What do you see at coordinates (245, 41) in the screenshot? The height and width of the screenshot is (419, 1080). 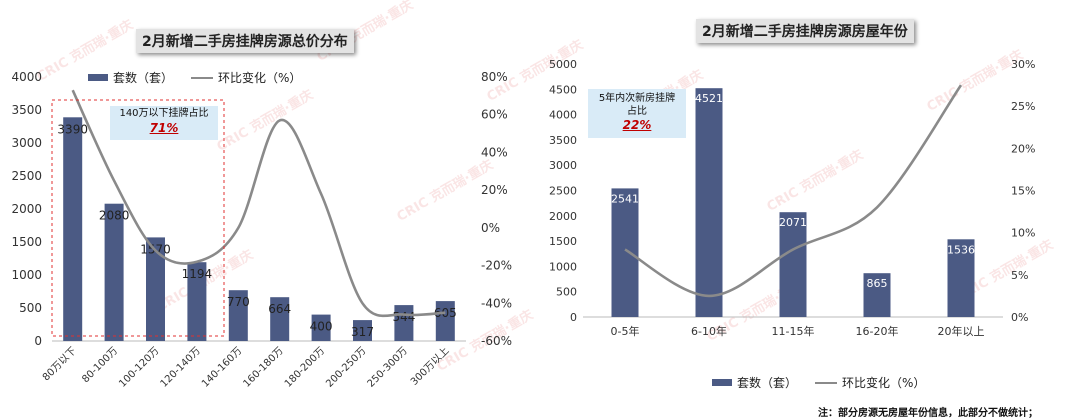 I see `left-chart-title: 2月新增二手房挂牌房源总价分布` at bounding box center [245, 41].